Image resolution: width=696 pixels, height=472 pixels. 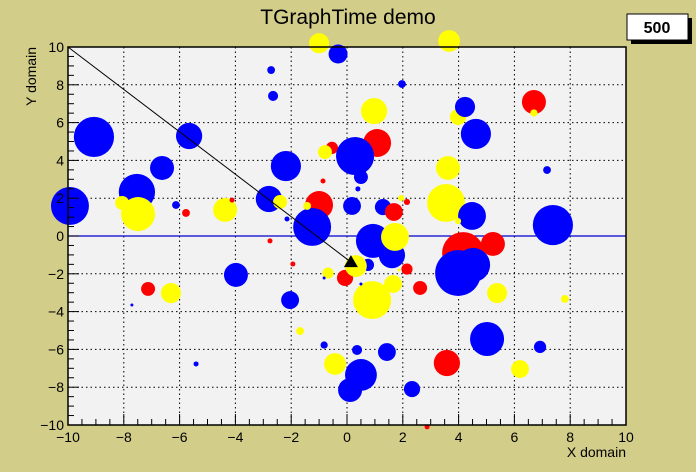 I want to click on time-step-box, so click(x=657, y=27).